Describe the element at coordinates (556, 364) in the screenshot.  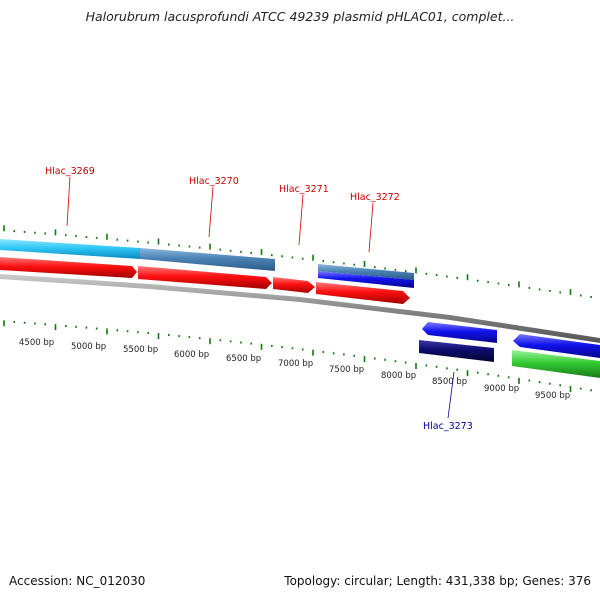
I see `gene-feature-green` at that location.